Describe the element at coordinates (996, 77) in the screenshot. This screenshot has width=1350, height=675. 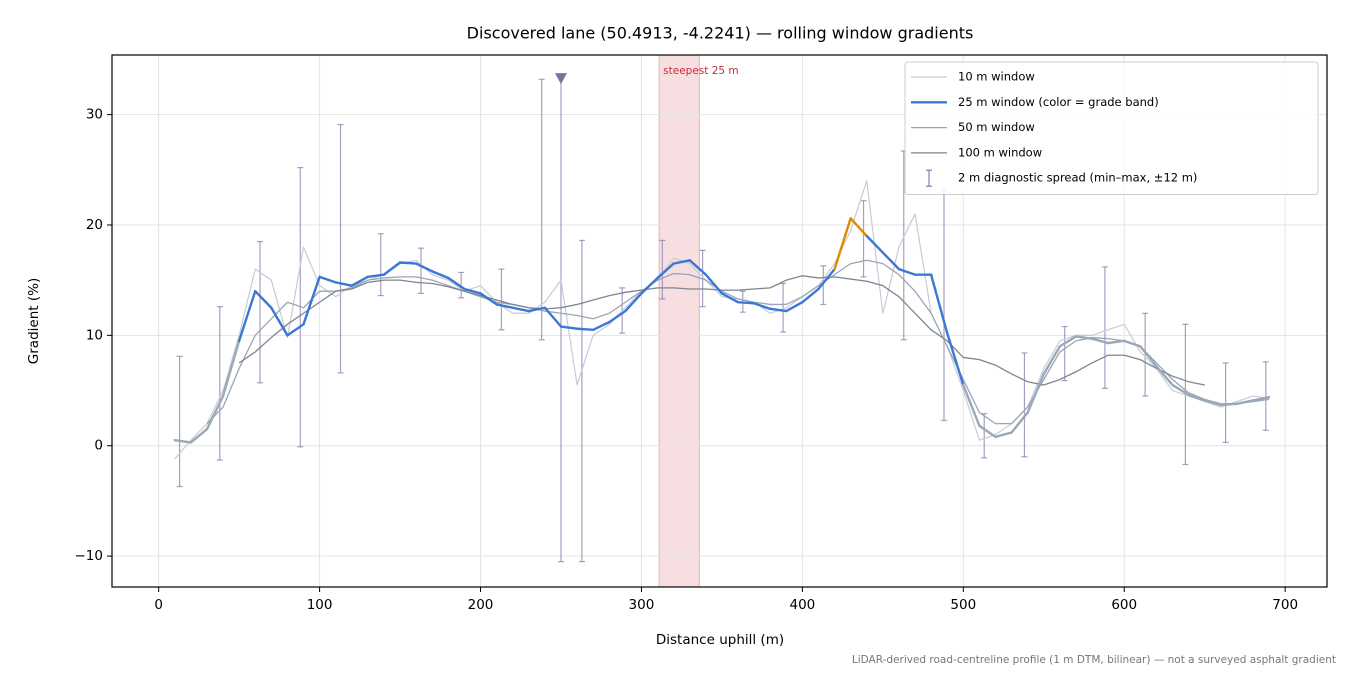
I see `legend-label: 10 m window` at that location.